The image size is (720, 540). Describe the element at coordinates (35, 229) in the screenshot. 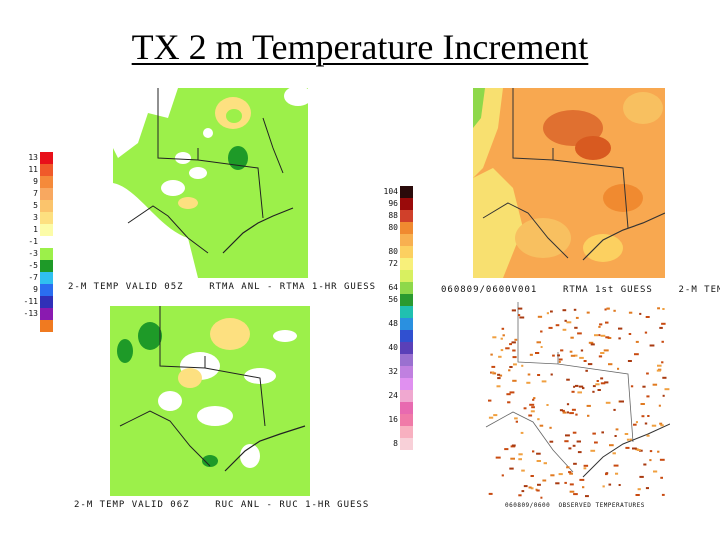

I see `increment-legend-label: 1` at that location.